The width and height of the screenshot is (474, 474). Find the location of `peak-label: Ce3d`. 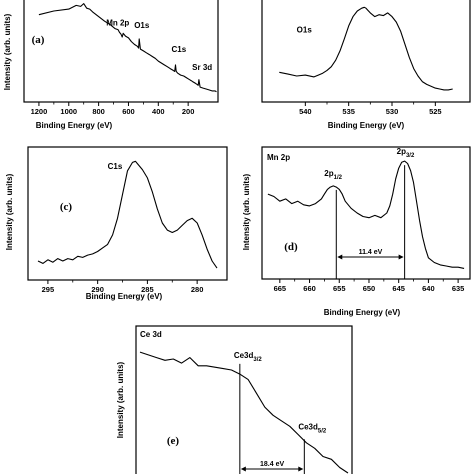

peak-label: Ce3d is located at coordinates (90, 1).